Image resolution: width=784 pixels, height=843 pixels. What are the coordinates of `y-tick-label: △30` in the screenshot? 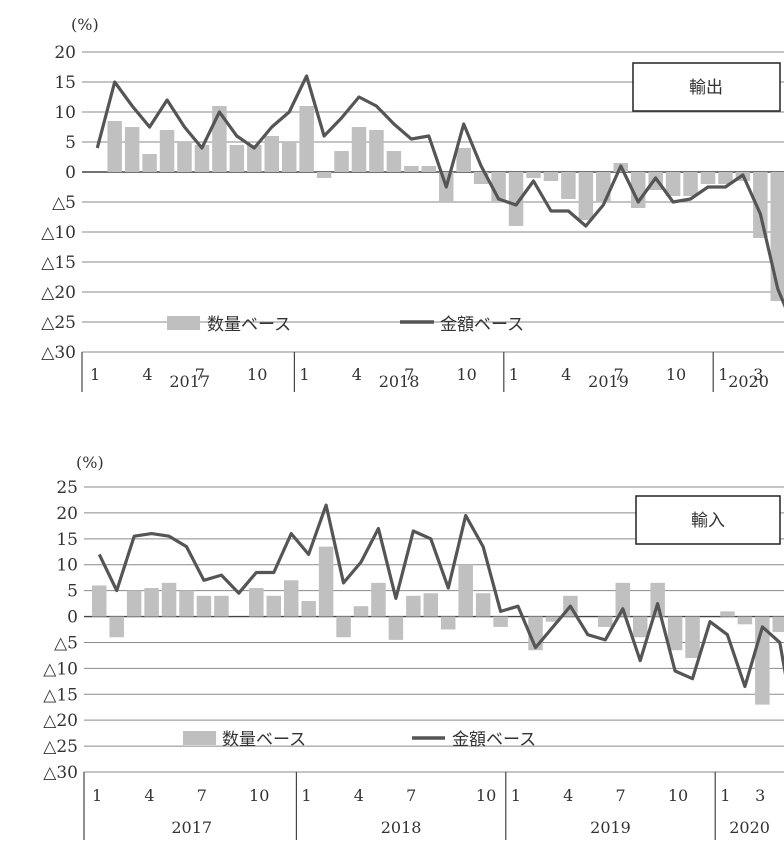 It's located at (60, 773).